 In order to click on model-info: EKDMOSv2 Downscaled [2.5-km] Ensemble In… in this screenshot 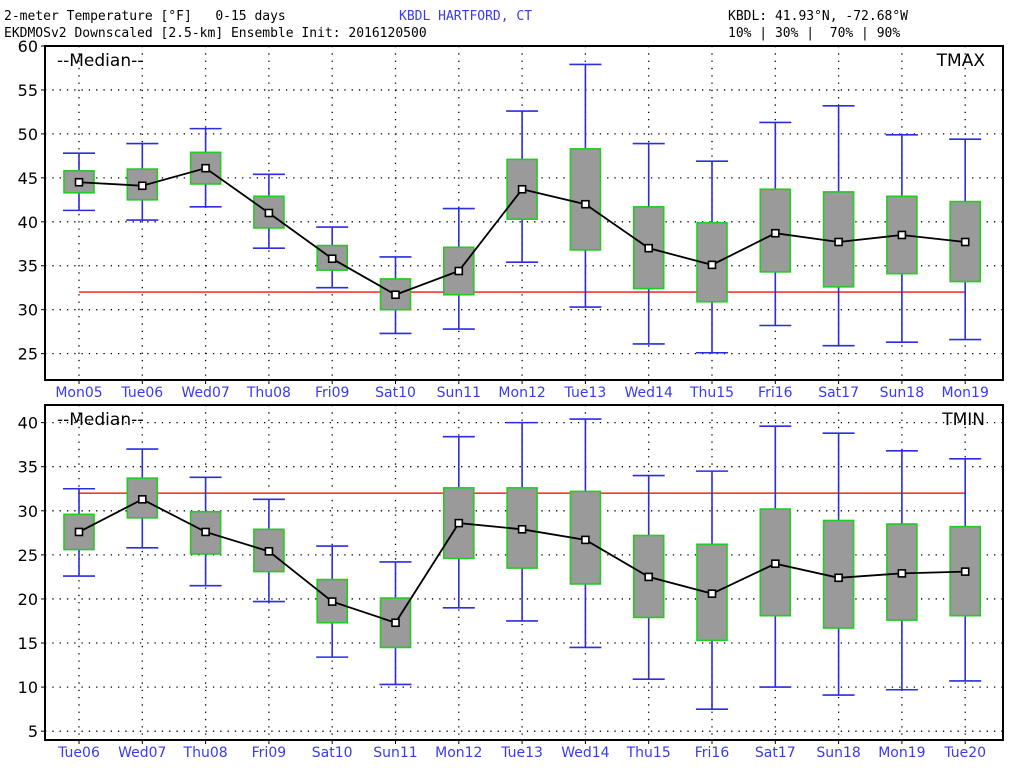, I will do `click(215, 33)`.